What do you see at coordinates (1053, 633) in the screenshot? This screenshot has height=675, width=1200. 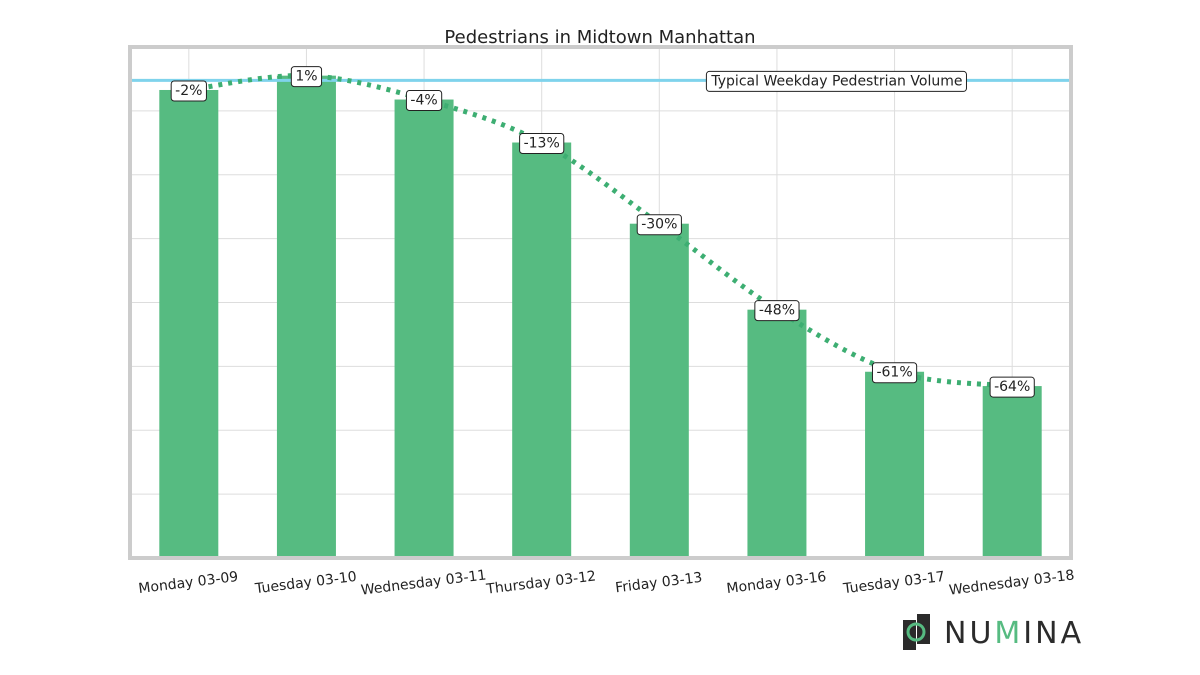 I see `logo-part-ina: INA` at bounding box center [1053, 633].